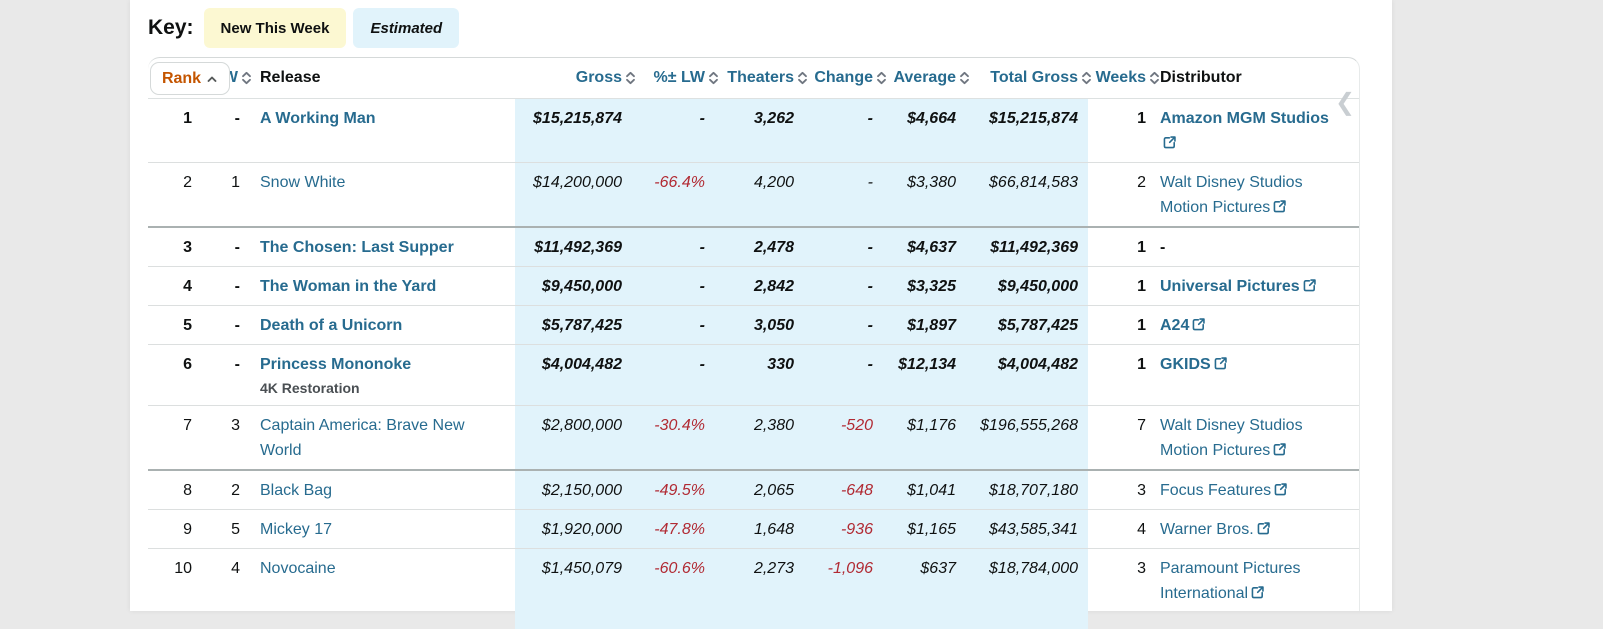 The height and width of the screenshot is (629, 1603). I want to click on column-header-theaters: Theaters, so click(761, 78).